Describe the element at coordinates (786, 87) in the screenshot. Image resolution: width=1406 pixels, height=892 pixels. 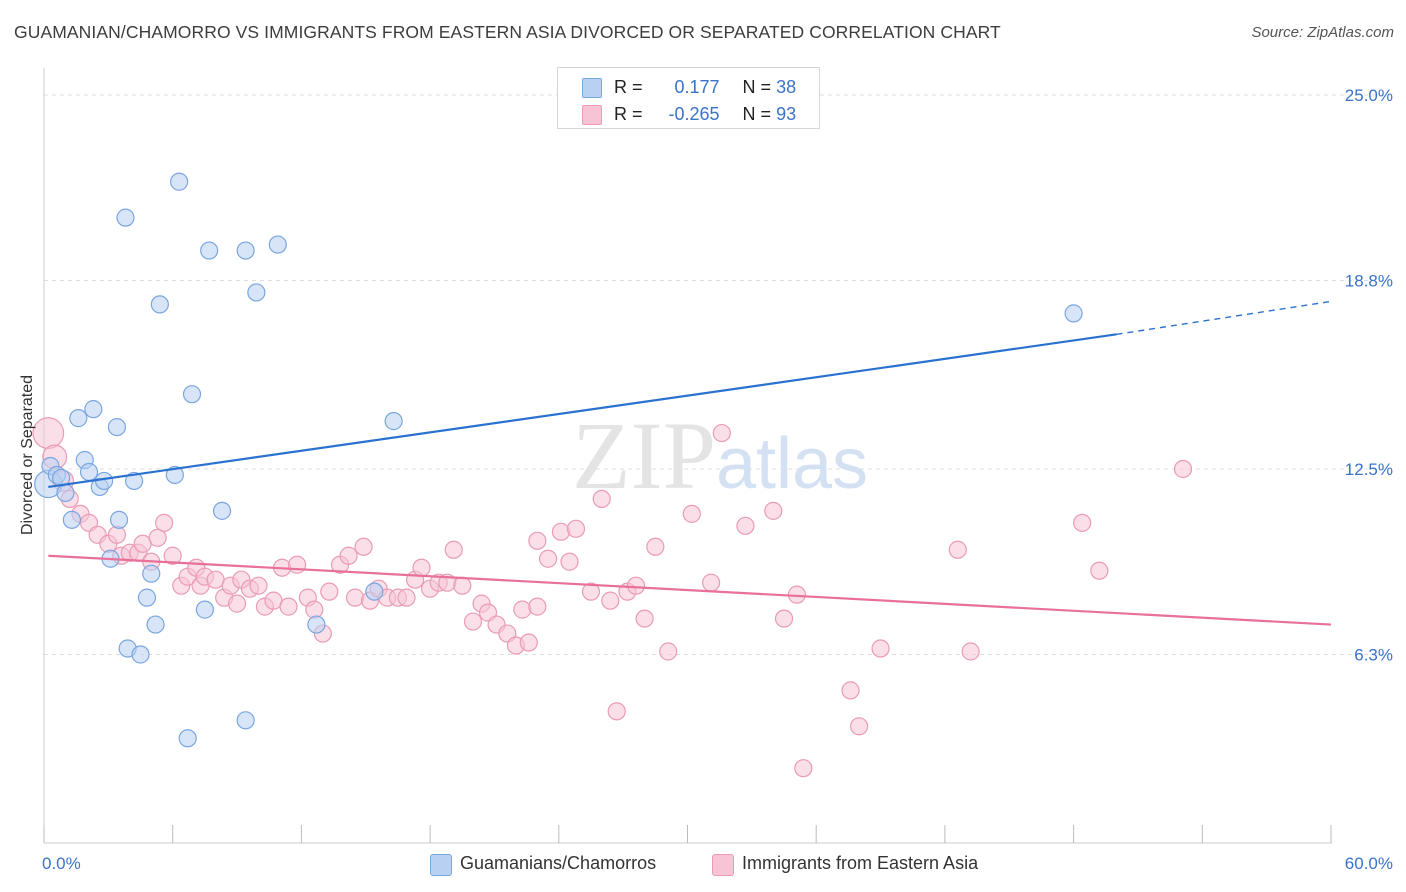
I see `n-value: 38` at that location.